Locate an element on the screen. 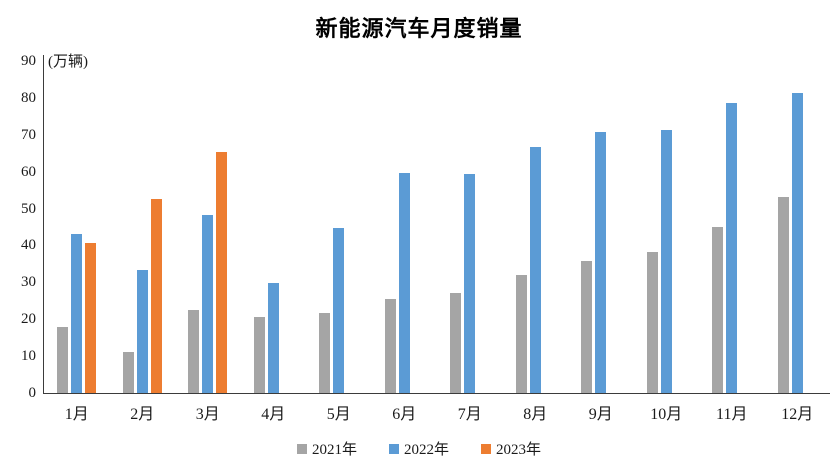  bar-2021年-12月 is located at coordinates (783, 295).